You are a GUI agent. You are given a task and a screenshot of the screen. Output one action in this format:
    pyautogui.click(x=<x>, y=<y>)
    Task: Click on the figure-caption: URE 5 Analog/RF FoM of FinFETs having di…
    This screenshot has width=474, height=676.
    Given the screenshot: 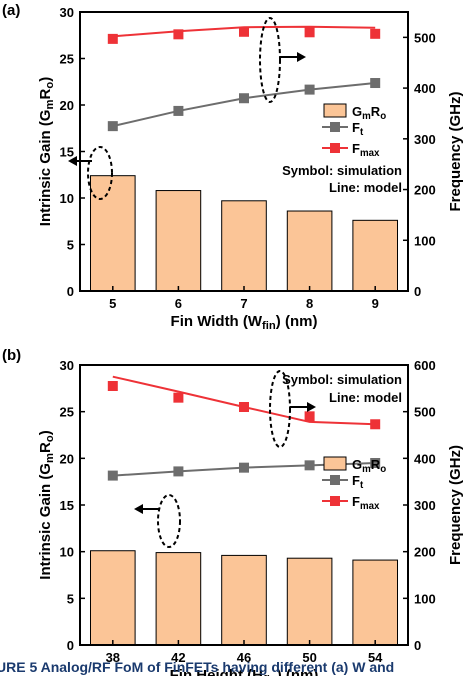 What is the action you would take?
    pyautogui.click(x=197, y=667)
    